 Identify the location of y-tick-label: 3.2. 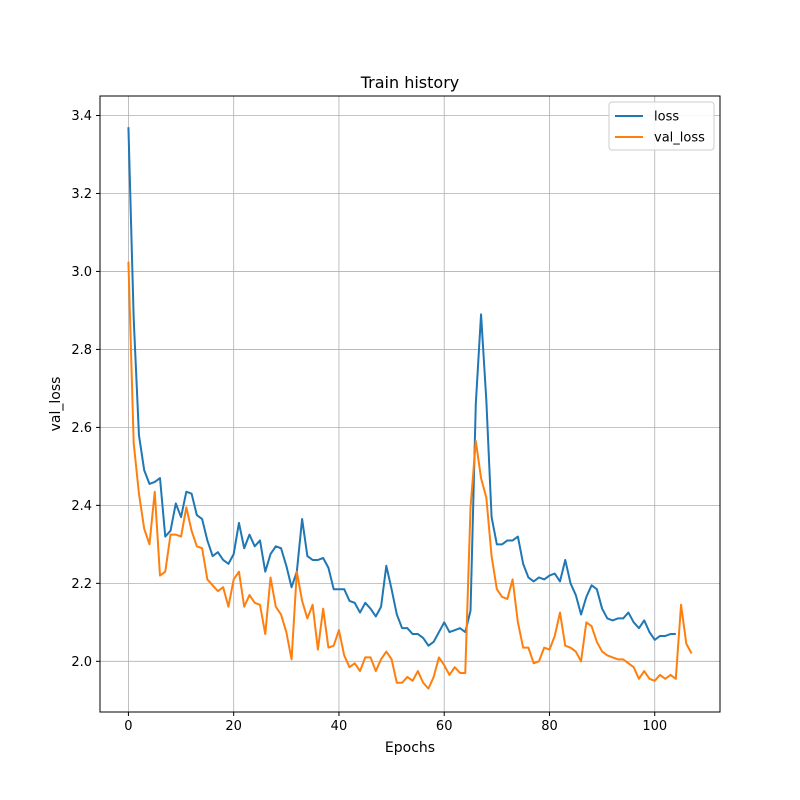
(81, 194).